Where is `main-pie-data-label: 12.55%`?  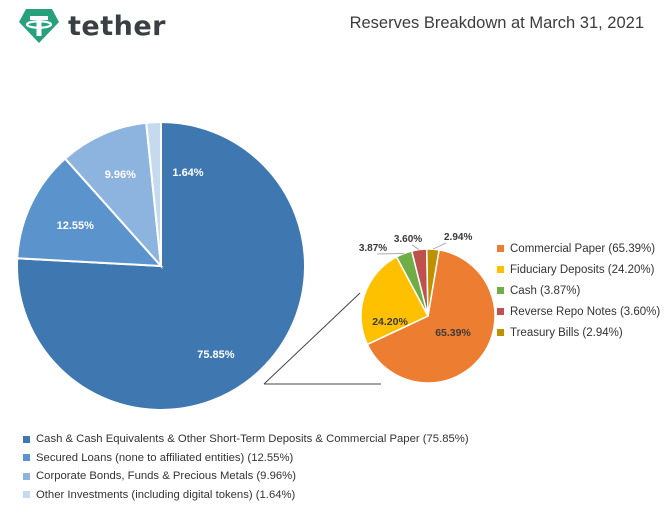
main-pie-data-label: 12.55% is located at coordinates (76, 226).